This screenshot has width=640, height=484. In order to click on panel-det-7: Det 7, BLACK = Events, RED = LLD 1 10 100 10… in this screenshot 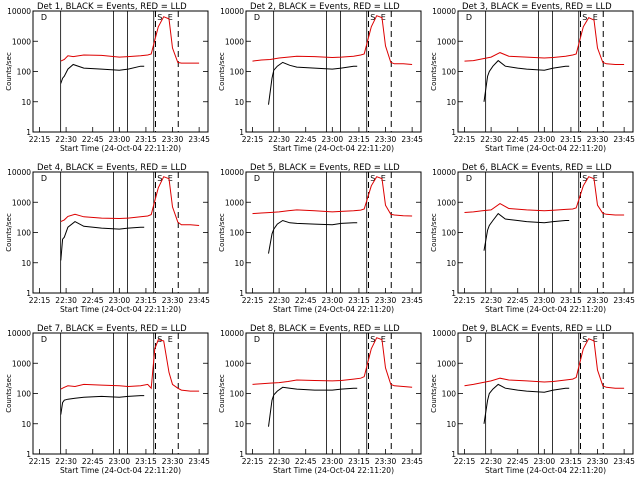, I will do `click(107, 399)`.